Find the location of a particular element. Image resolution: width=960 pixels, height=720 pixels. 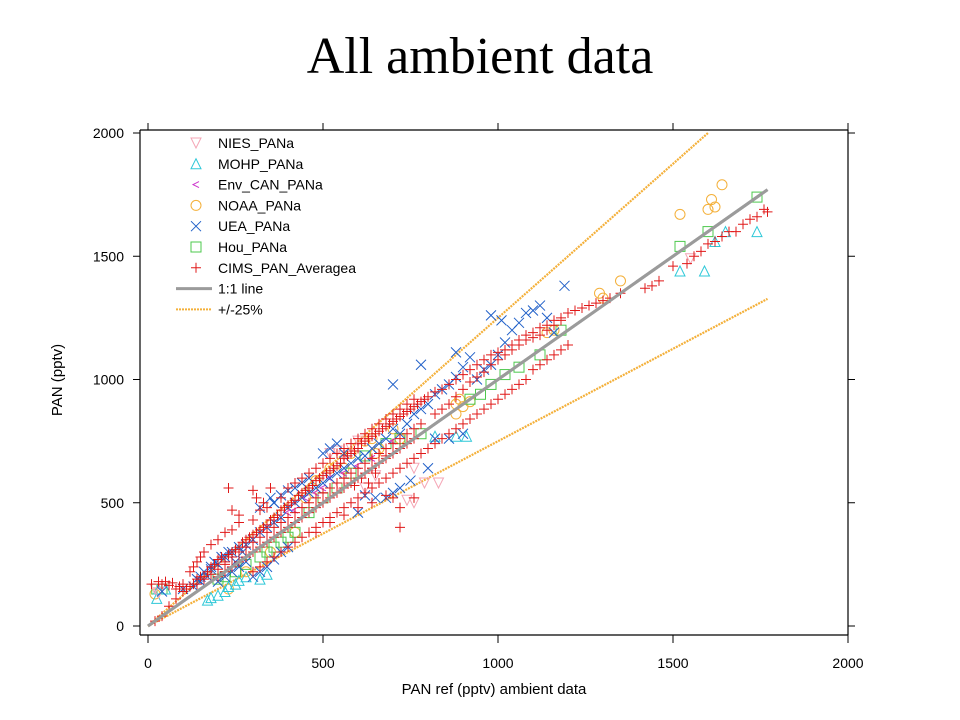

legend-label: NOAA_PANa is located at coordinates (259, 205).